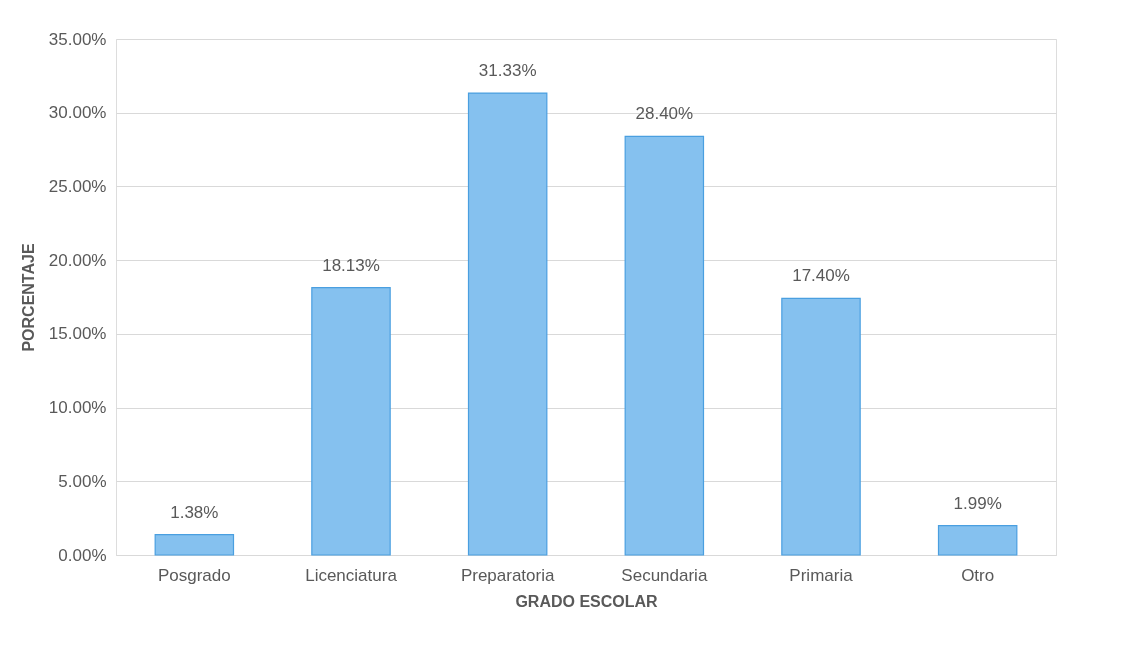 The height and width of the screenshot is (664, 1133). I want to click on y-tick-label: 5.00%, so click(82, 481).